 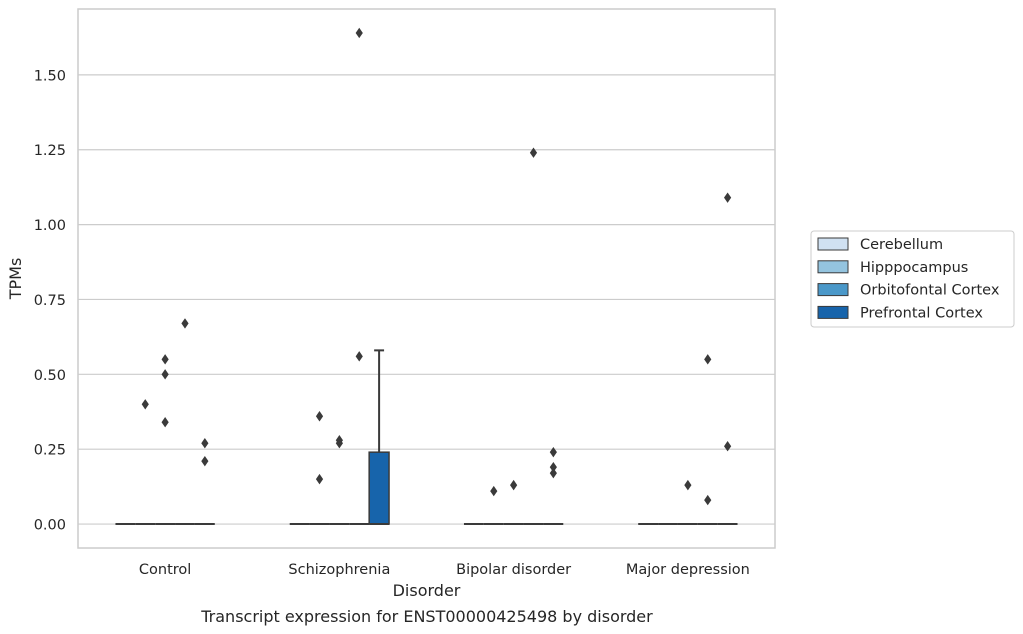 I want to click on y-tick-label: 1.25, so click(x=50, y=151).